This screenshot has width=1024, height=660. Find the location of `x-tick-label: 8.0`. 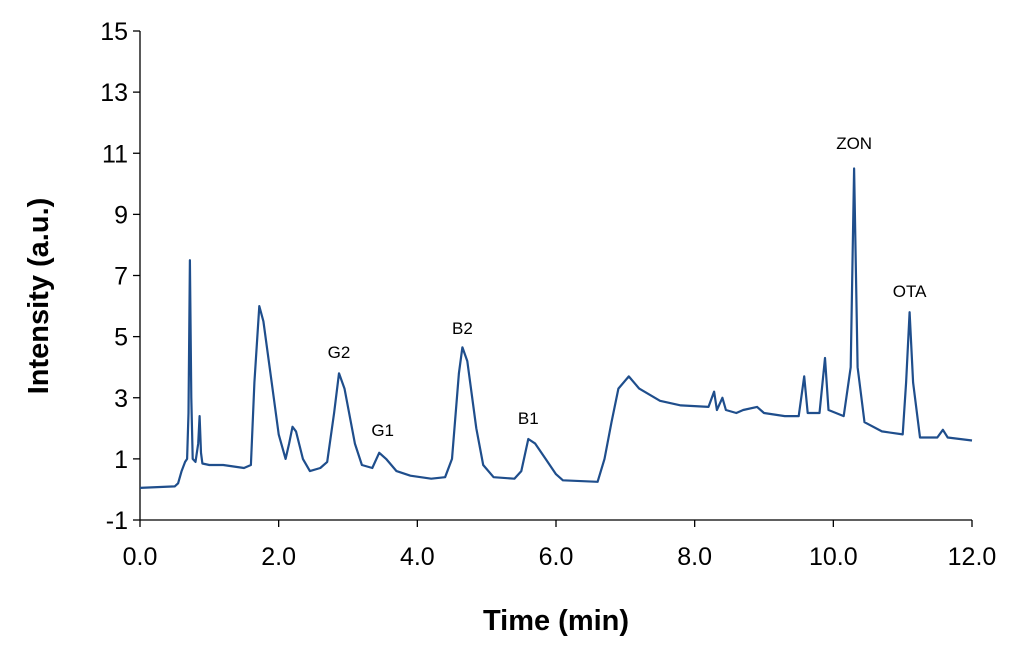

x-tick-label: 8.0 is located at coordinates (694, 557).